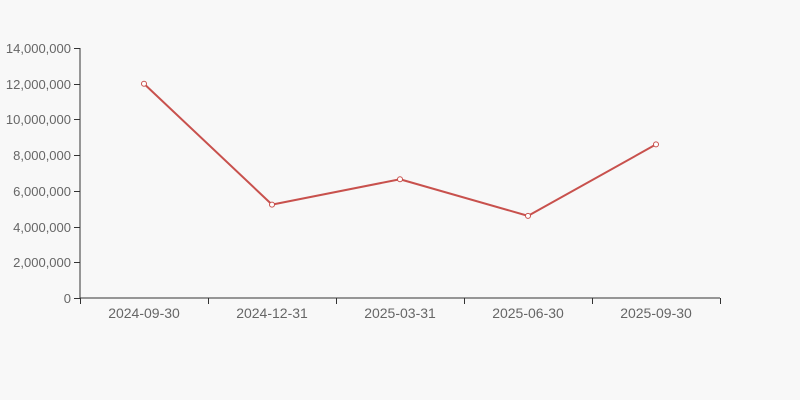 The height and width of the screenshot is (400, 800). I want to click on y-axis-tick-label: 4,000,000, so click(42, 227).